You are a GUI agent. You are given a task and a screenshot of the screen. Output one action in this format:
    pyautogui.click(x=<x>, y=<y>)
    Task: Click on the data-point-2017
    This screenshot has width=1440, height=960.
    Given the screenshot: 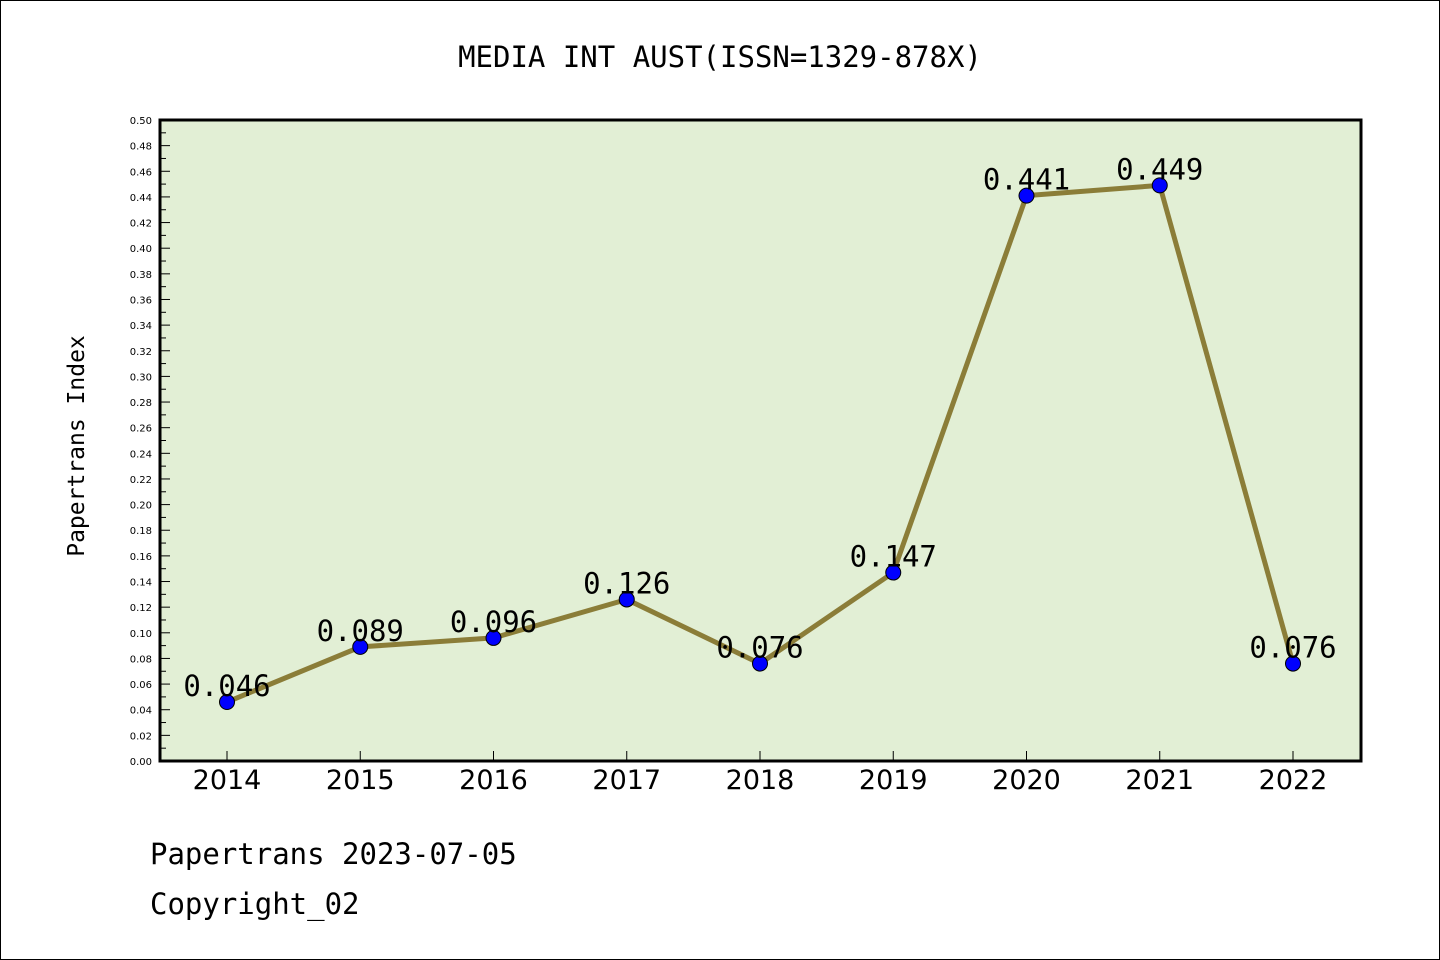 What is the action you would take?
    pyautogui.click(x=626, y=599)
    